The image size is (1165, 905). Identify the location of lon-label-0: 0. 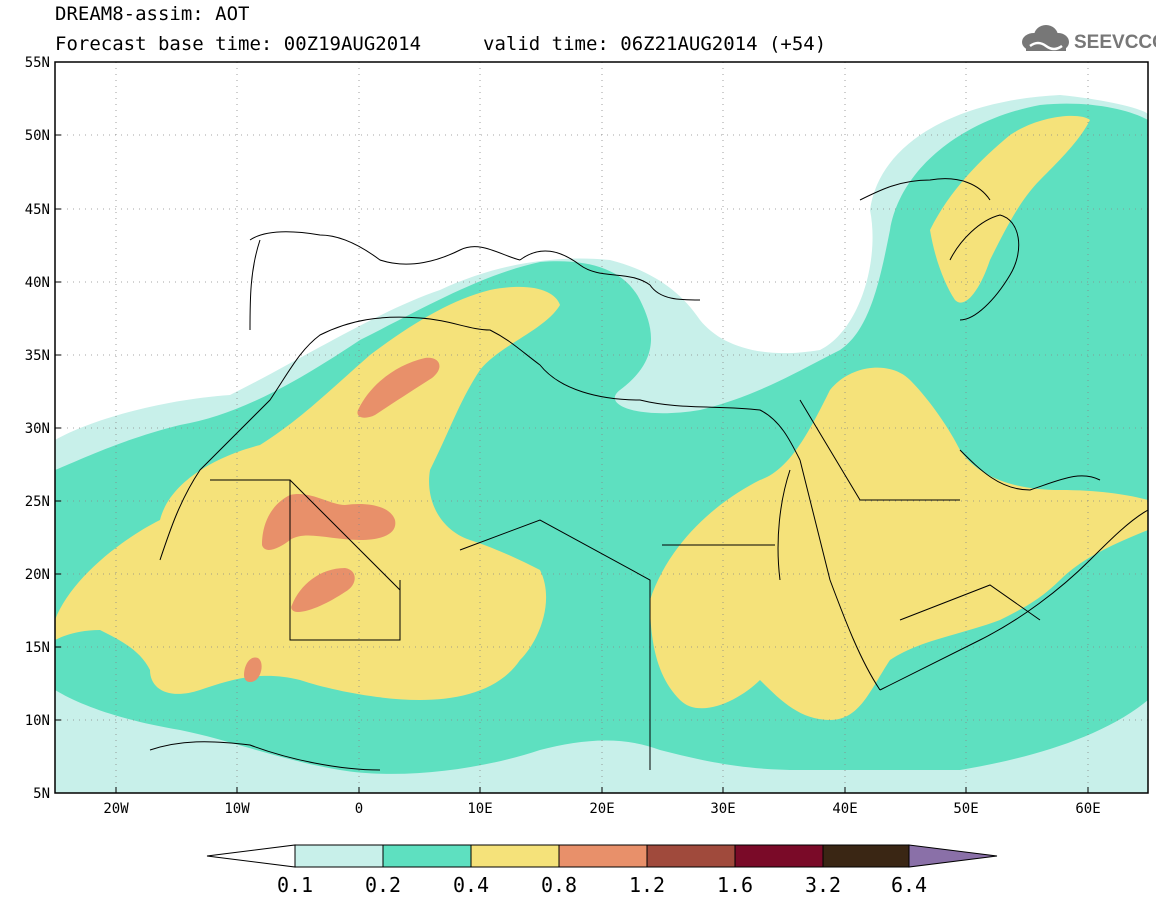
(359, 809).